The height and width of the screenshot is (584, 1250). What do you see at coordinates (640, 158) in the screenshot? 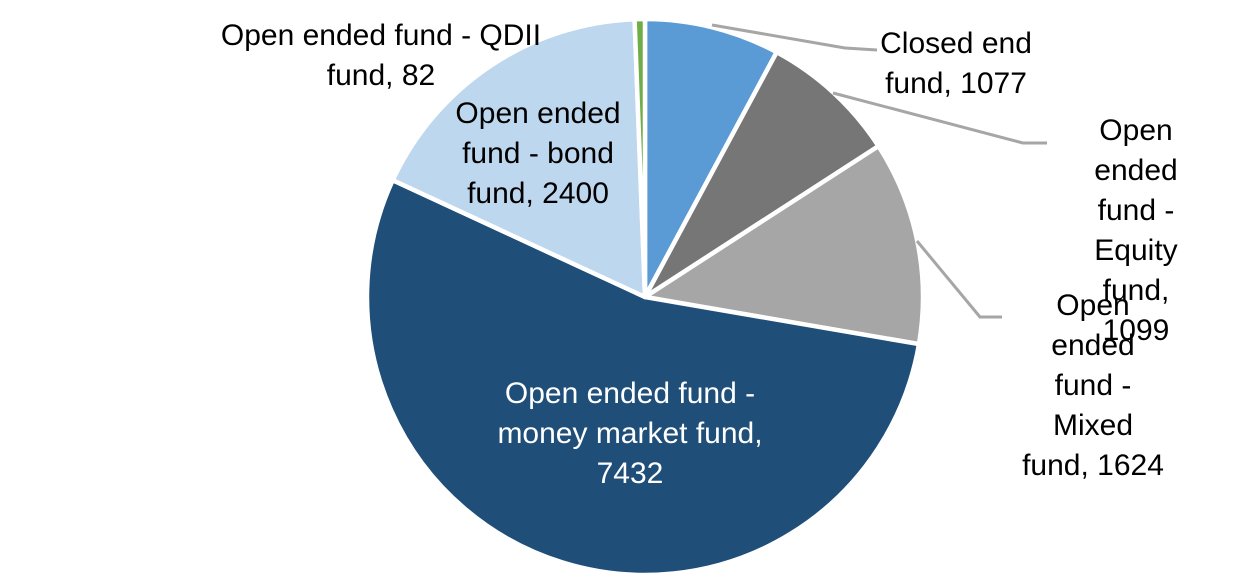
I see `pie-slice-open-ended-qdii-fund` at bounding box center [640, 158].